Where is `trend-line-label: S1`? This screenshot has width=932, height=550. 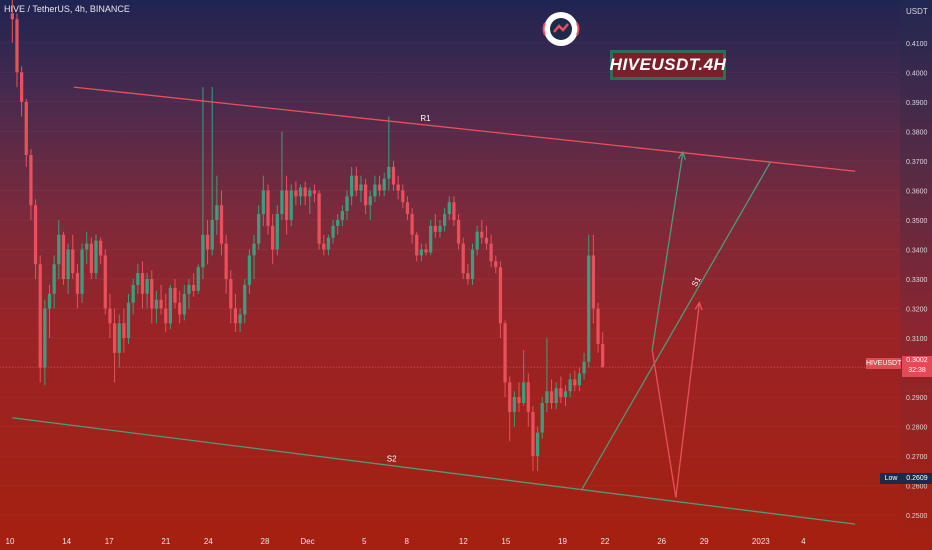
trend-line-label: S1 is located at coordinates (696, 281).